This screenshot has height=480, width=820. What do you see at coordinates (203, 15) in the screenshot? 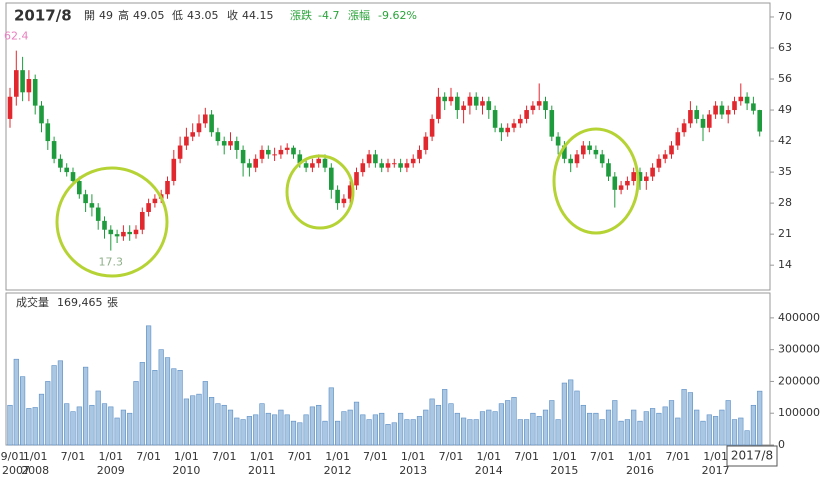
I see `low-value: 43.05` at bounding box center [203, 15].